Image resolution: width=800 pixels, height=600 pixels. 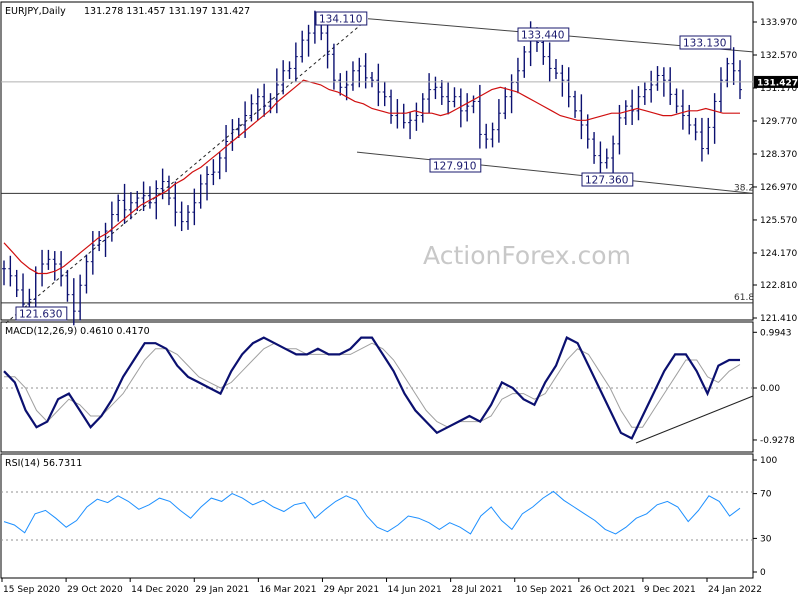 I want to click on swing-label: 127.360, so click(x=606, y=181).